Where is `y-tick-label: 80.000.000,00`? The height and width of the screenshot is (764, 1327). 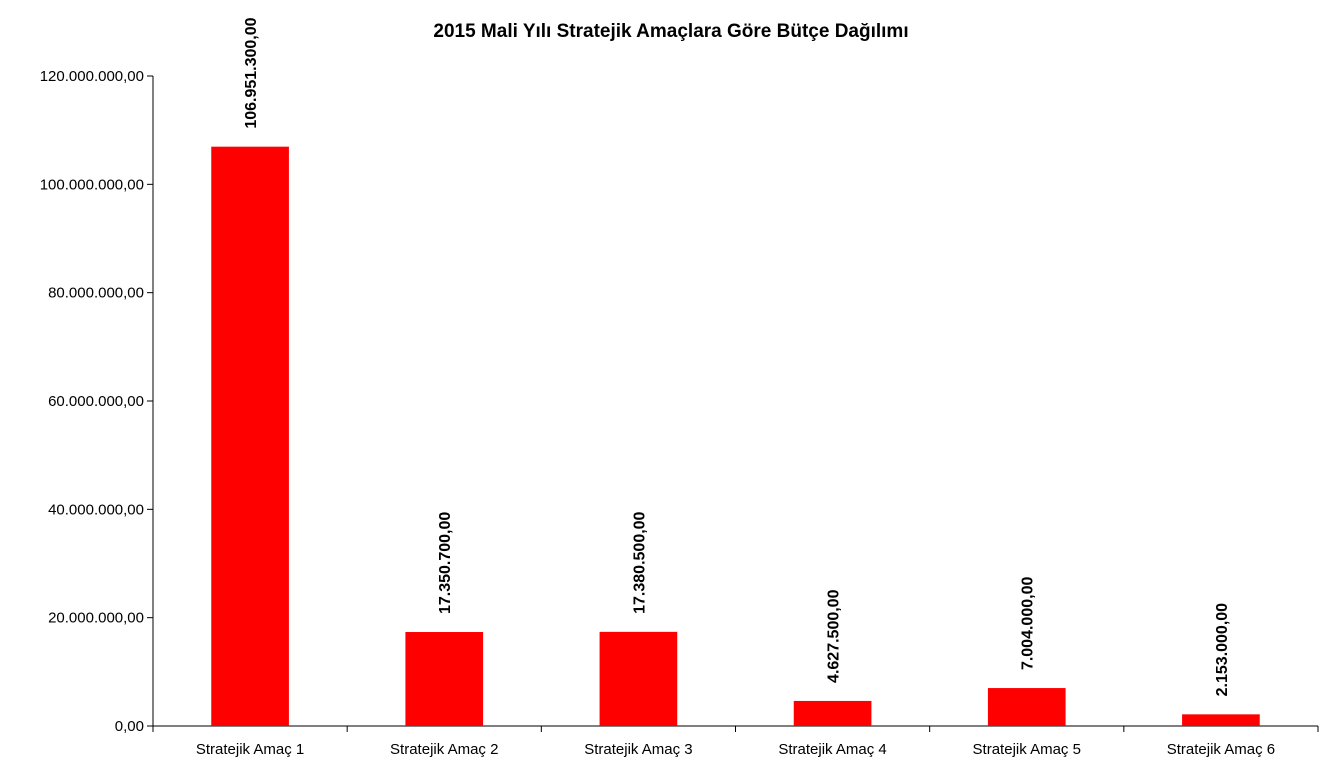
y-tick-label: 80.000.000,00 is located at coordinates (96, 293).